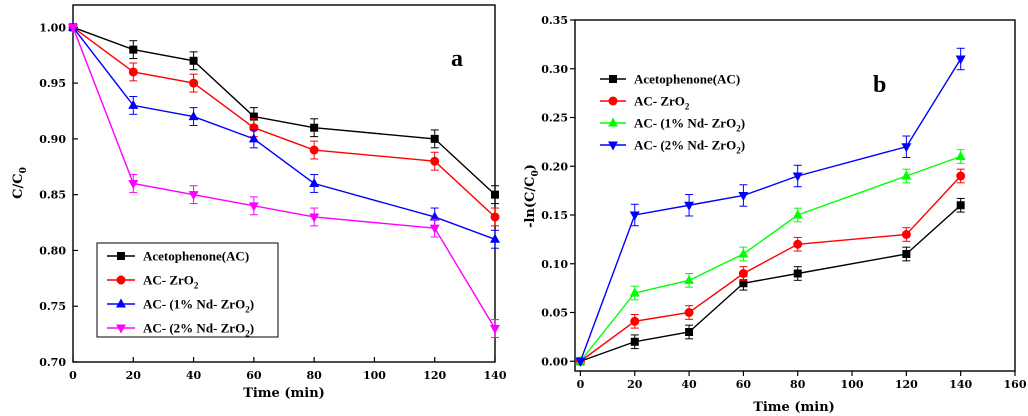 This screenshot has width=1028, height=416. I want to click on panel-label: b, so click(879, 85).